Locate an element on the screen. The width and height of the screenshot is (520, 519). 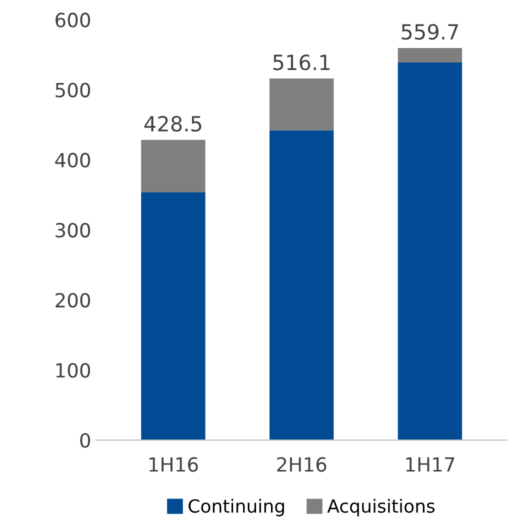
y-tick-label: 200 is located at coordinates (73, 300).